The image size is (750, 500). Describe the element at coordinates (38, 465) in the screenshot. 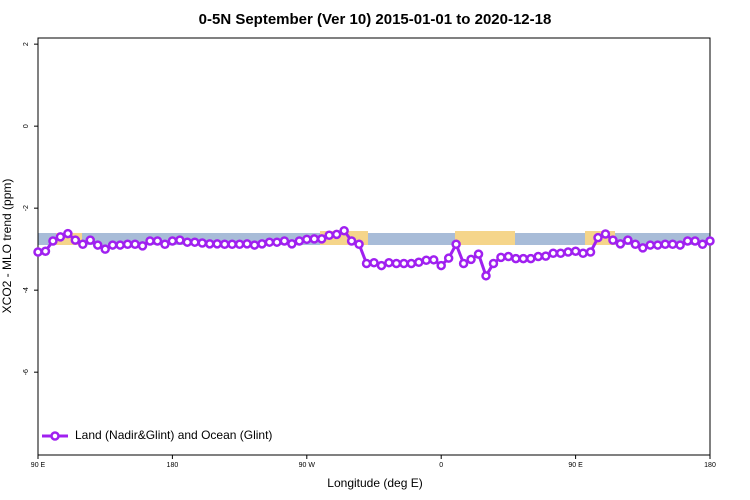

I see `x-tick-label: 90 E` at that location.